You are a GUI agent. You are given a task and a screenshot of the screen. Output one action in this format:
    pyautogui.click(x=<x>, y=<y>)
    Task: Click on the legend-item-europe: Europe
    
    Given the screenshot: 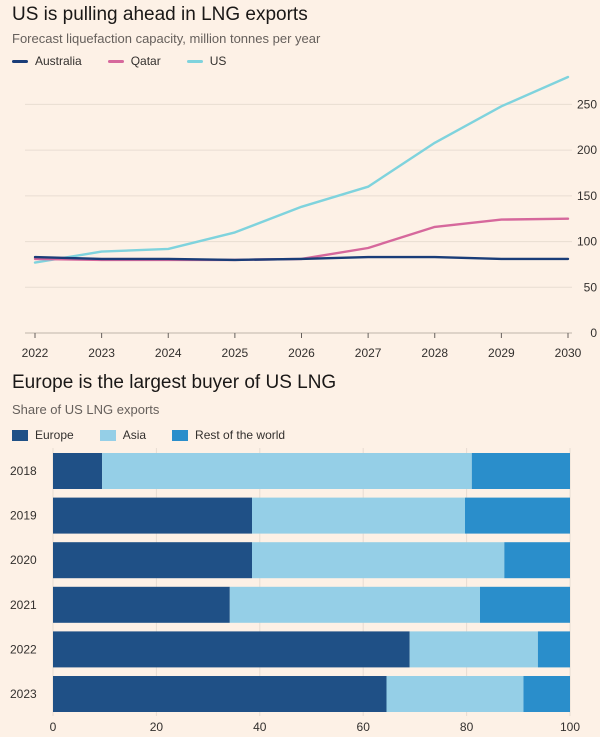 What is the action you would take?
    pyautogui.click(x=43, y=435)
    